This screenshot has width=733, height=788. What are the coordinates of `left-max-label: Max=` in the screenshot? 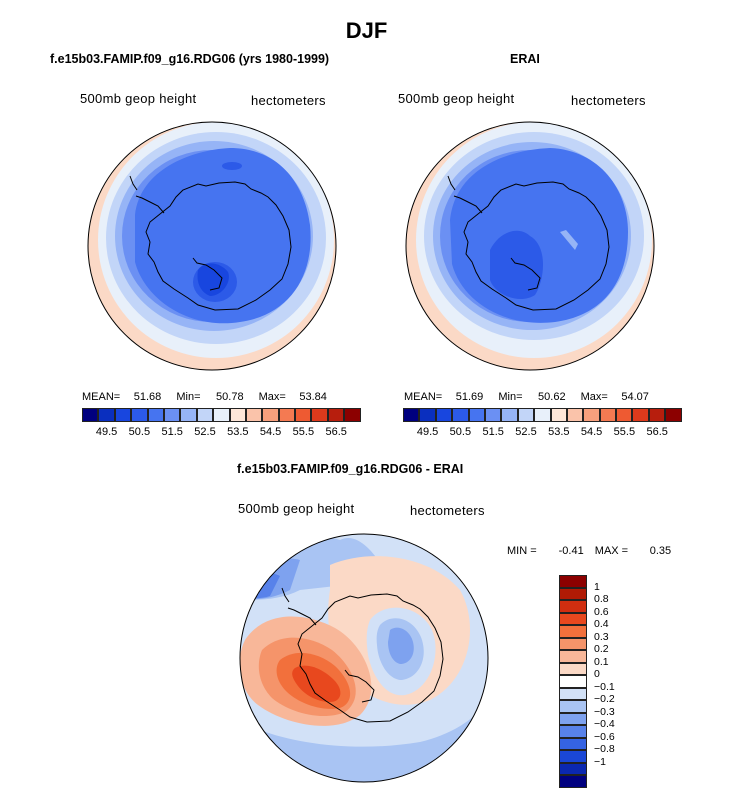 It's located at (272, 397).